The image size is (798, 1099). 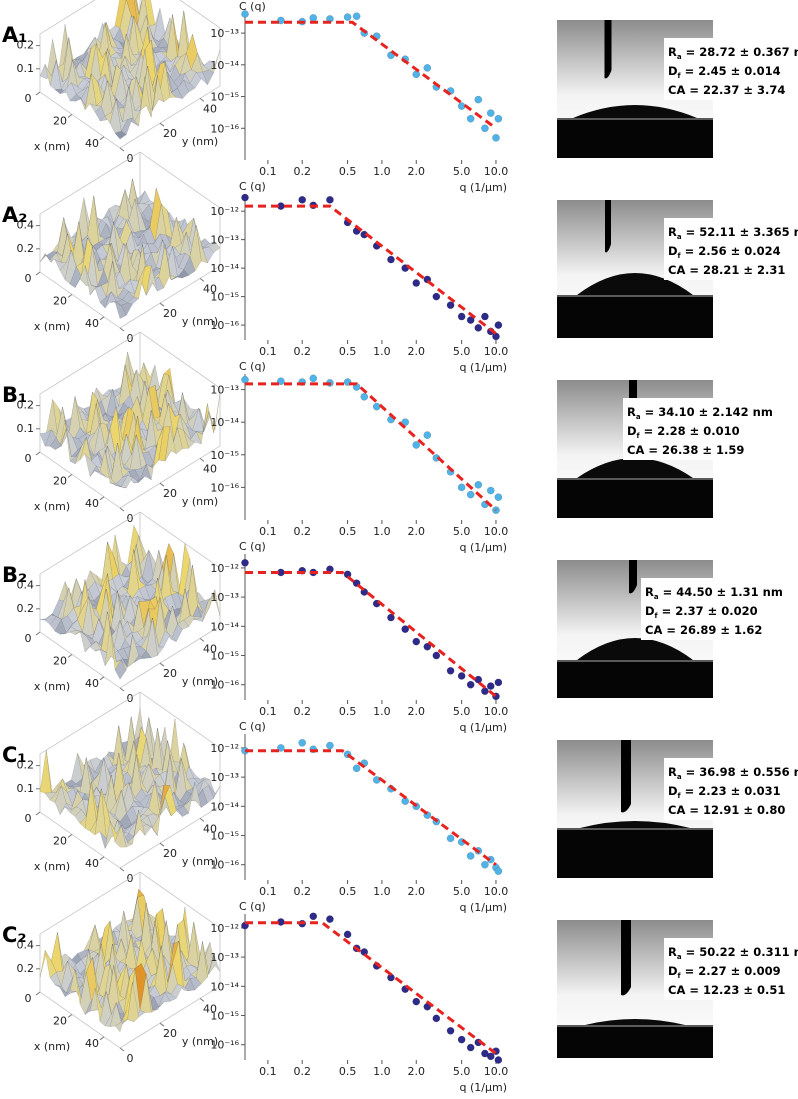 What do you see at coordinates (52, 686) in the screenshot?
I see `x-axis-label: x (nm)` at bounding box center [52, 686].